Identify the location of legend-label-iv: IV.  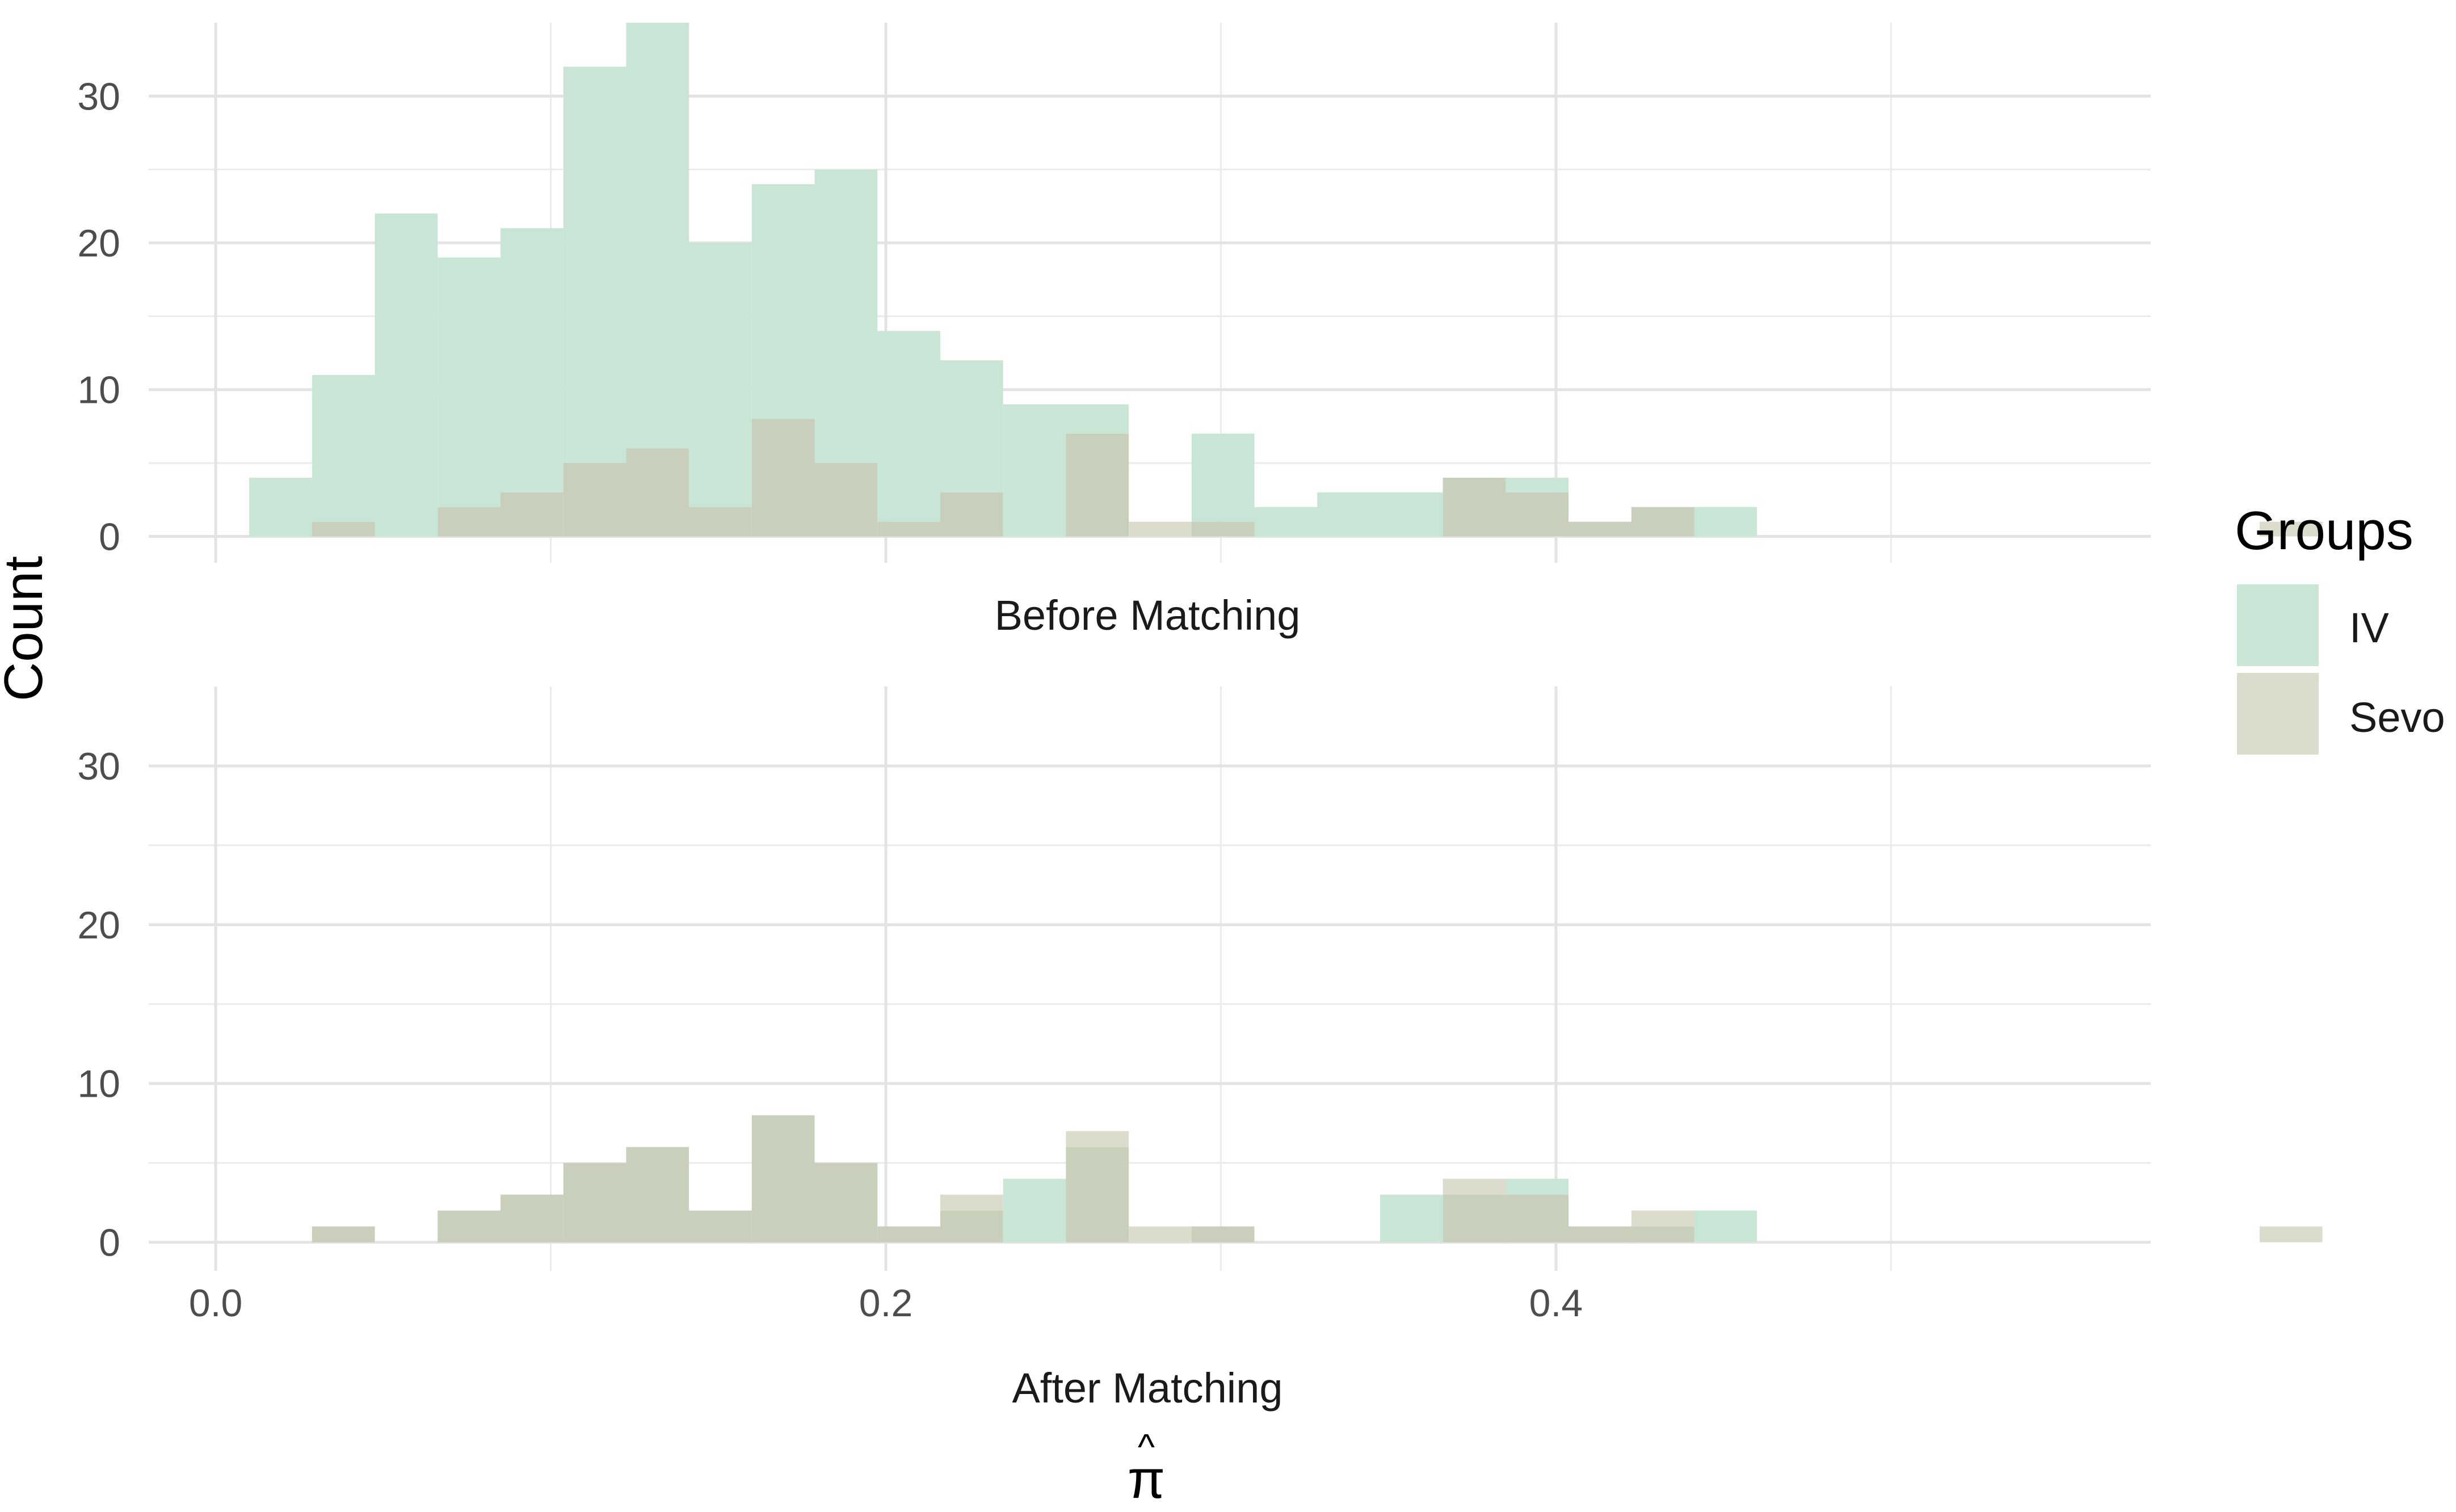
(2369, 628).